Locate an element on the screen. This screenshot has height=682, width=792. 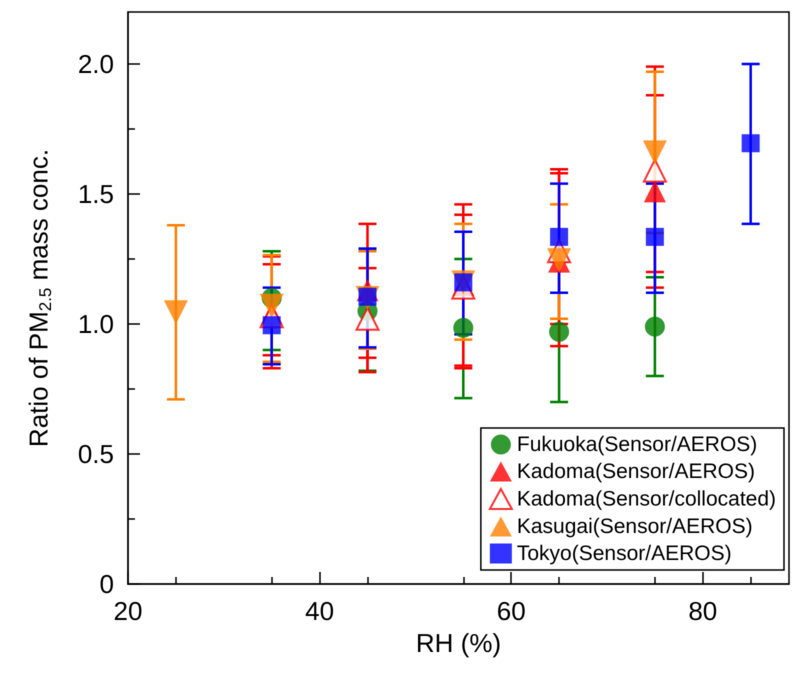
y-tick-label: 0.5 is located at coordinates (96, 454).